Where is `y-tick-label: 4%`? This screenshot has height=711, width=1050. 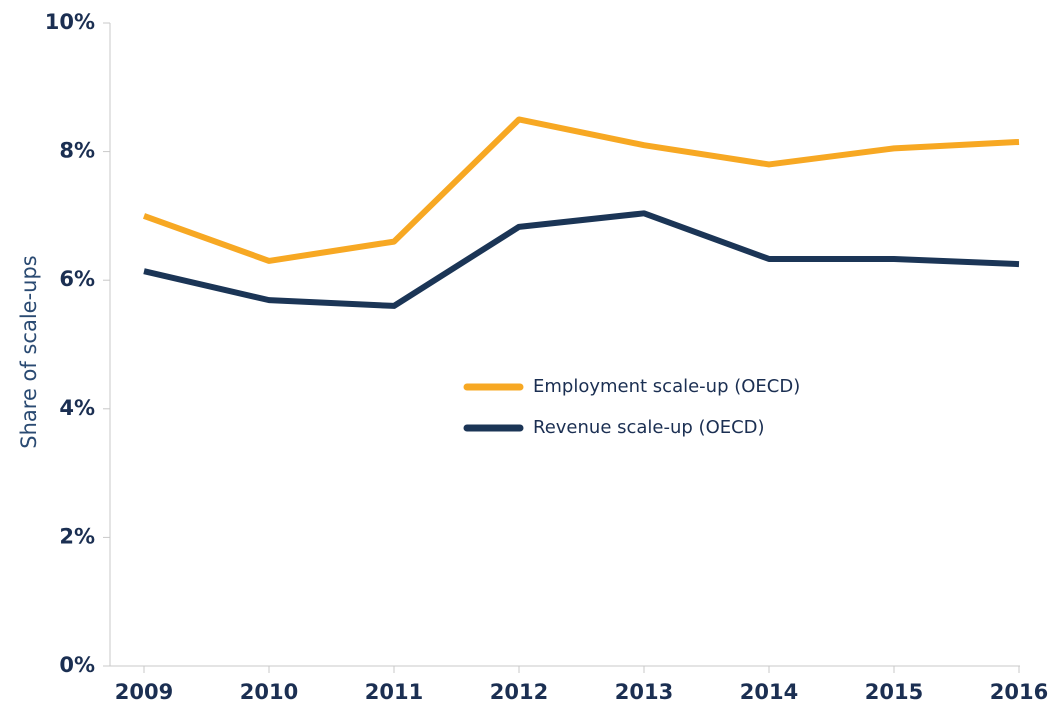
y-tick-label: 4% is located at coordinates (77, 408).